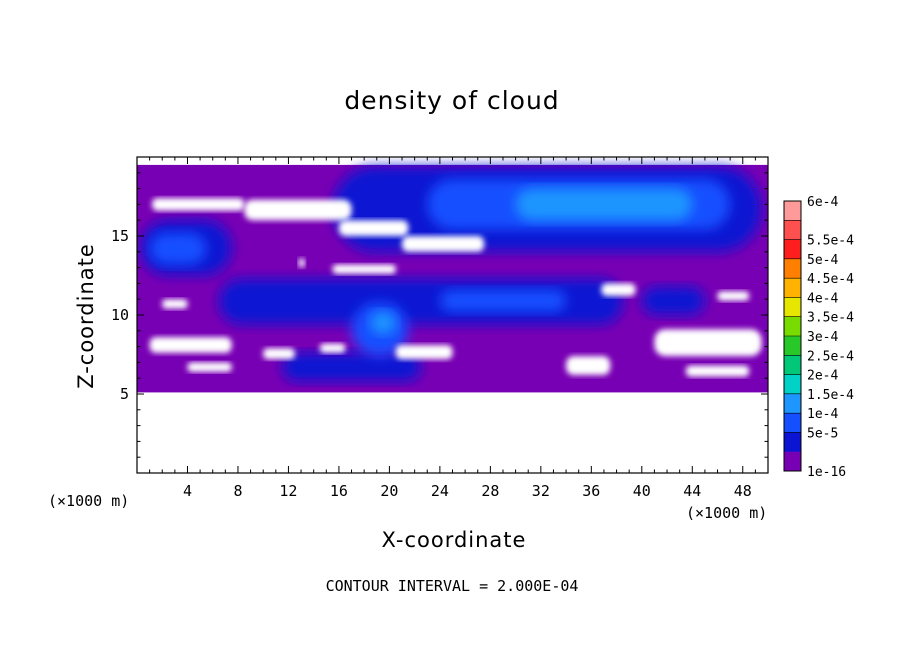  I want to click on y-tick-label: 5, so click(124, 394).